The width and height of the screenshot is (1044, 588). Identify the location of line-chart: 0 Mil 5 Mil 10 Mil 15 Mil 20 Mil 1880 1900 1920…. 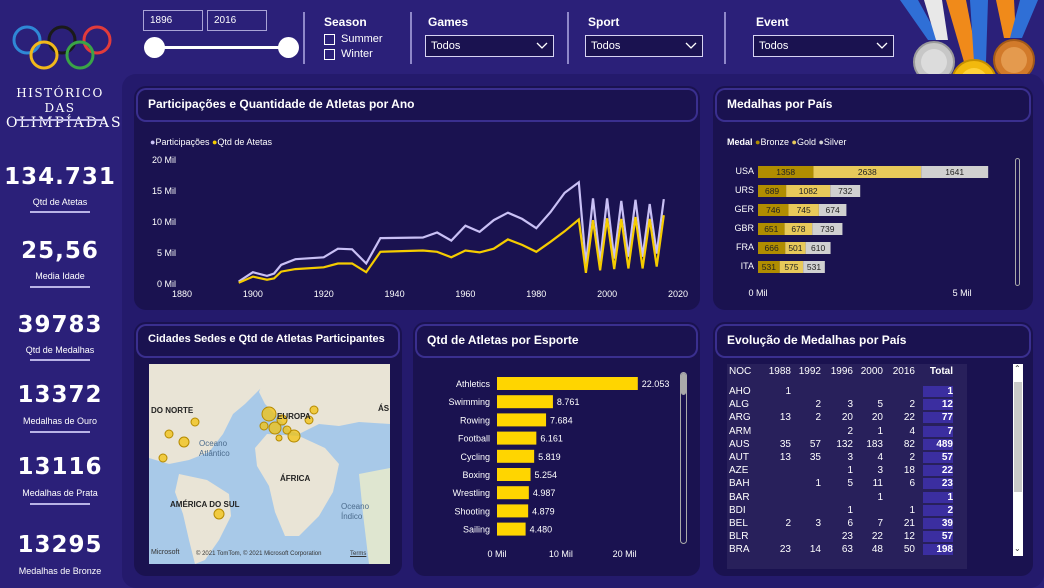
(417, 230).